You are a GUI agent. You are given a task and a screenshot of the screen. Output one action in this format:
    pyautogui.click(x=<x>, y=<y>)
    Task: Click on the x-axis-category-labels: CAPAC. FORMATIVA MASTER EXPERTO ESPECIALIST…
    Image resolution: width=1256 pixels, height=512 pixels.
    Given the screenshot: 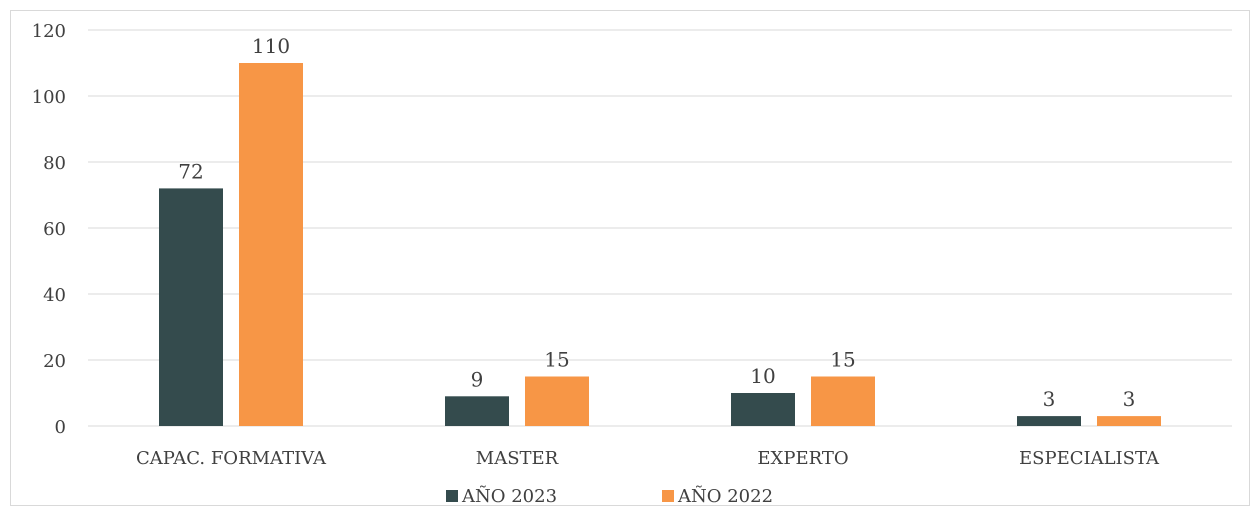 What is the action you would take?
    pyautogui.click(x=648, y=458)
    